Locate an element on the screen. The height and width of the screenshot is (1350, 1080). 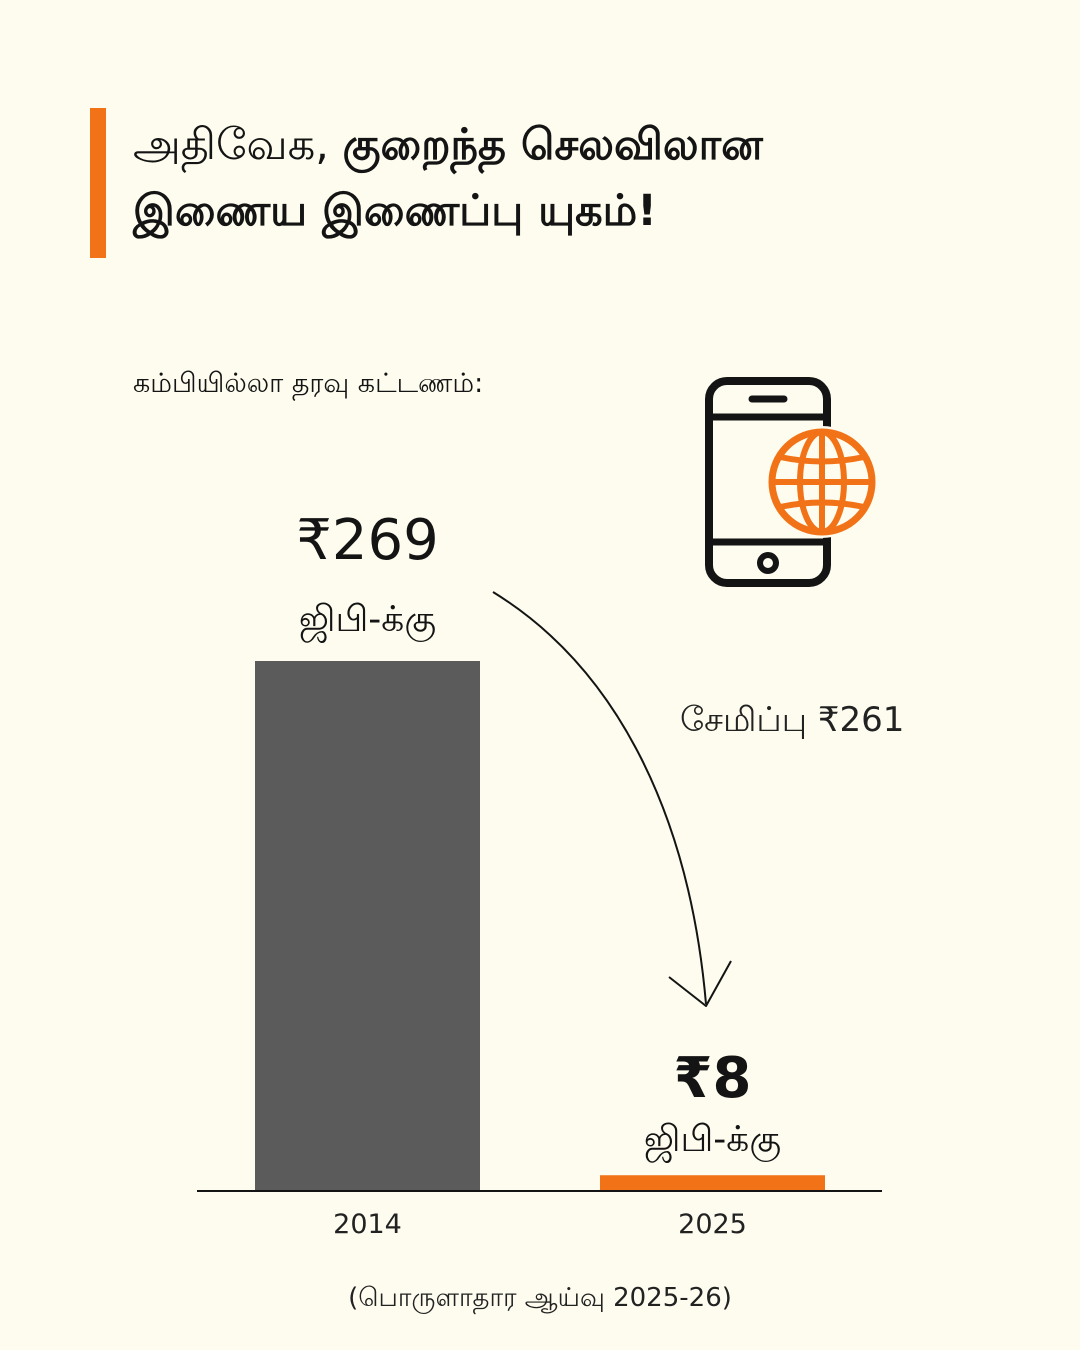
x-tick-label-2014: 2014 is located at coordinates (367, 1224).